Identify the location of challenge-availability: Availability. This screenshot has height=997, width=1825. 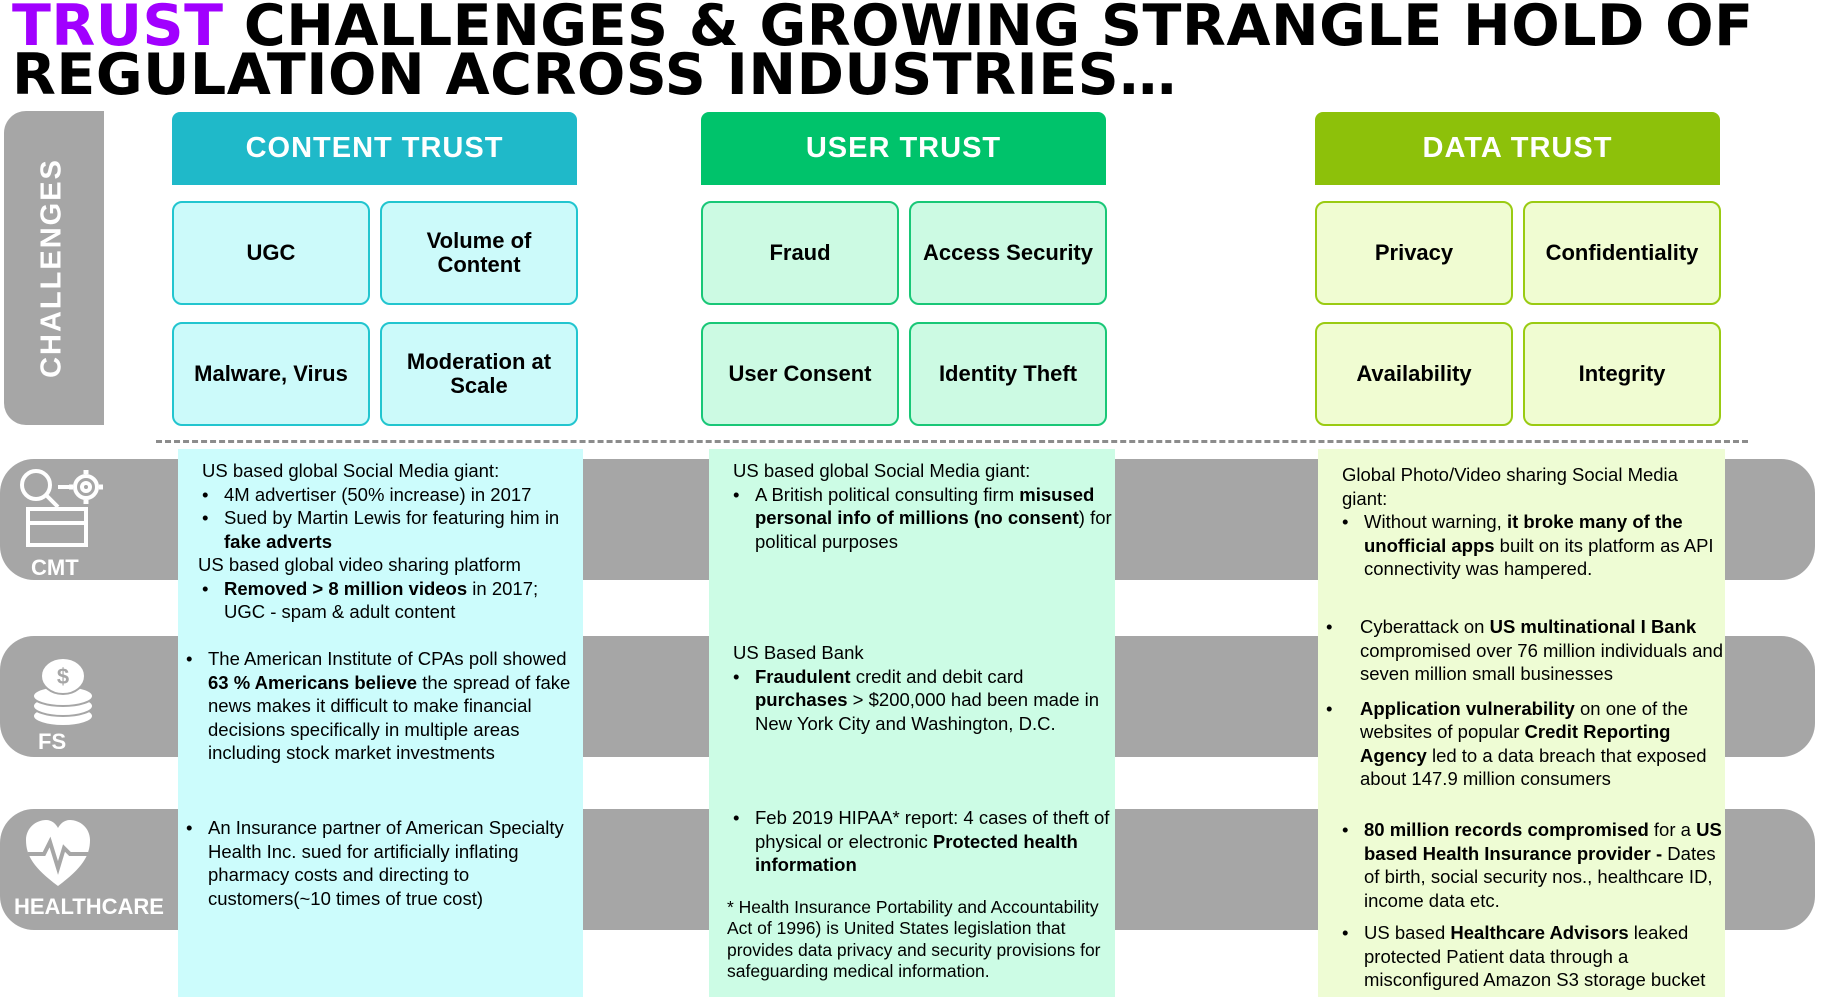
(1414, 374).